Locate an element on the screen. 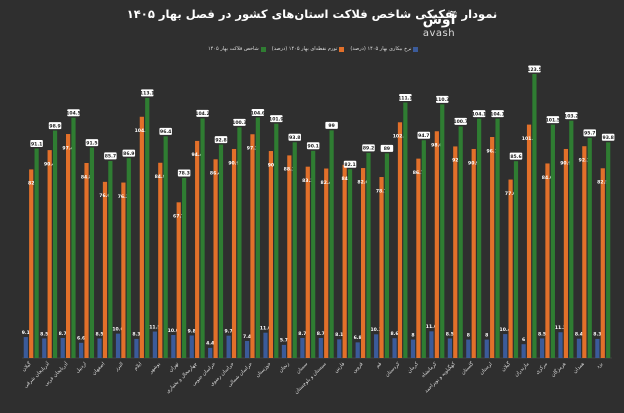  data-label-unemployment: 10.0 is located at coordinates (173, 331).